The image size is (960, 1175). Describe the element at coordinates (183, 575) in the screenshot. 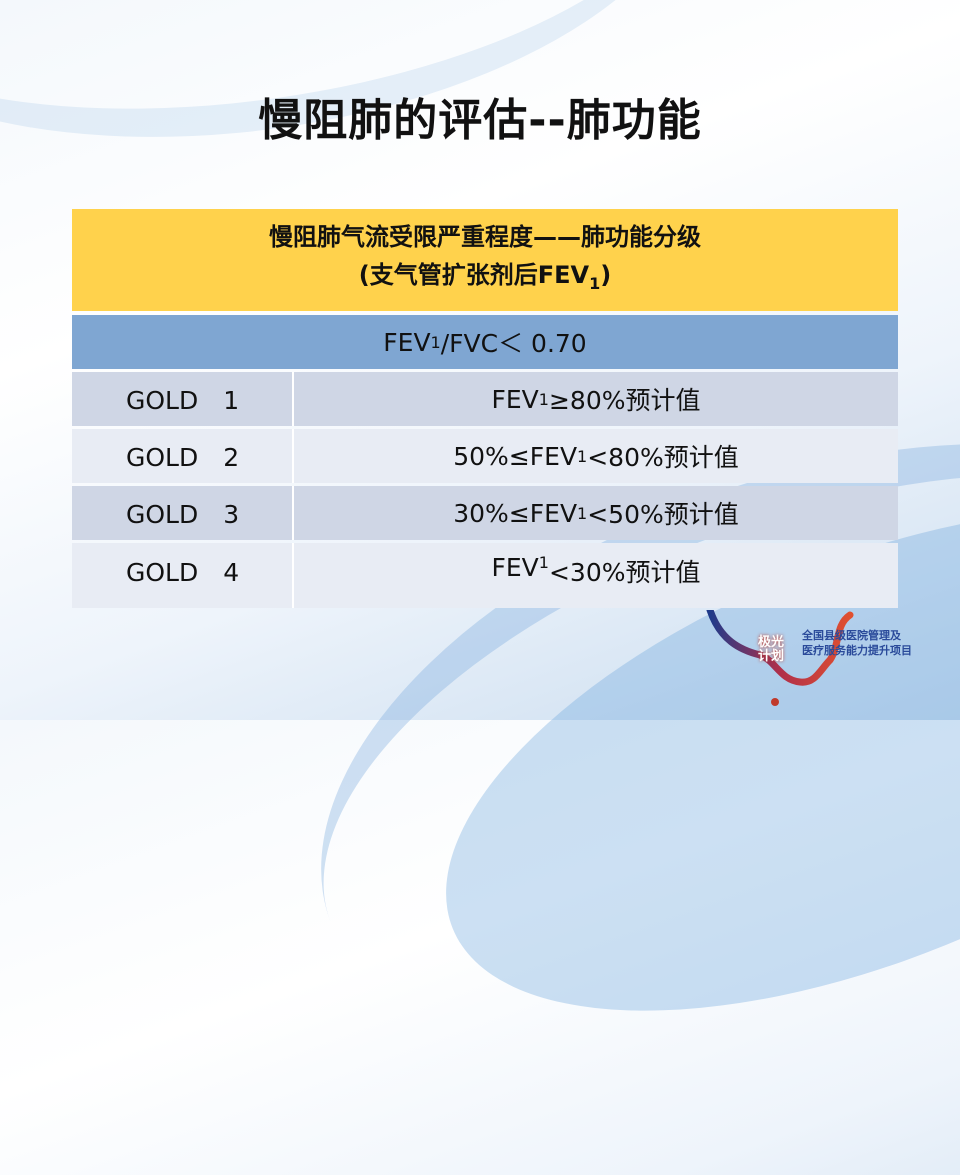

I see `grade-cell: GOLD 4` at that location.